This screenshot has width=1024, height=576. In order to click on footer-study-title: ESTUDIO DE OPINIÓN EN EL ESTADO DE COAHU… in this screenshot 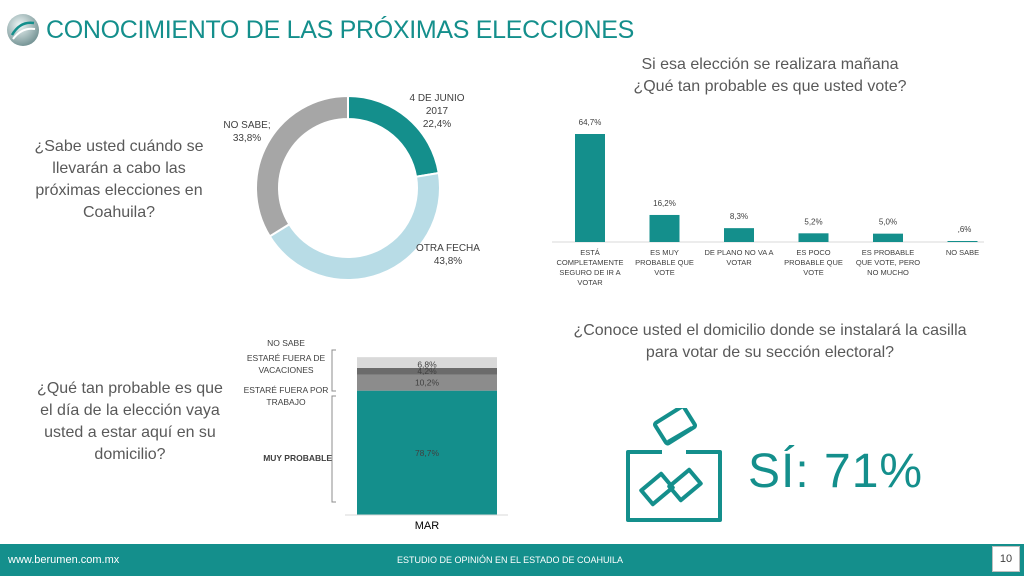, I will do `click(510, 560)`.